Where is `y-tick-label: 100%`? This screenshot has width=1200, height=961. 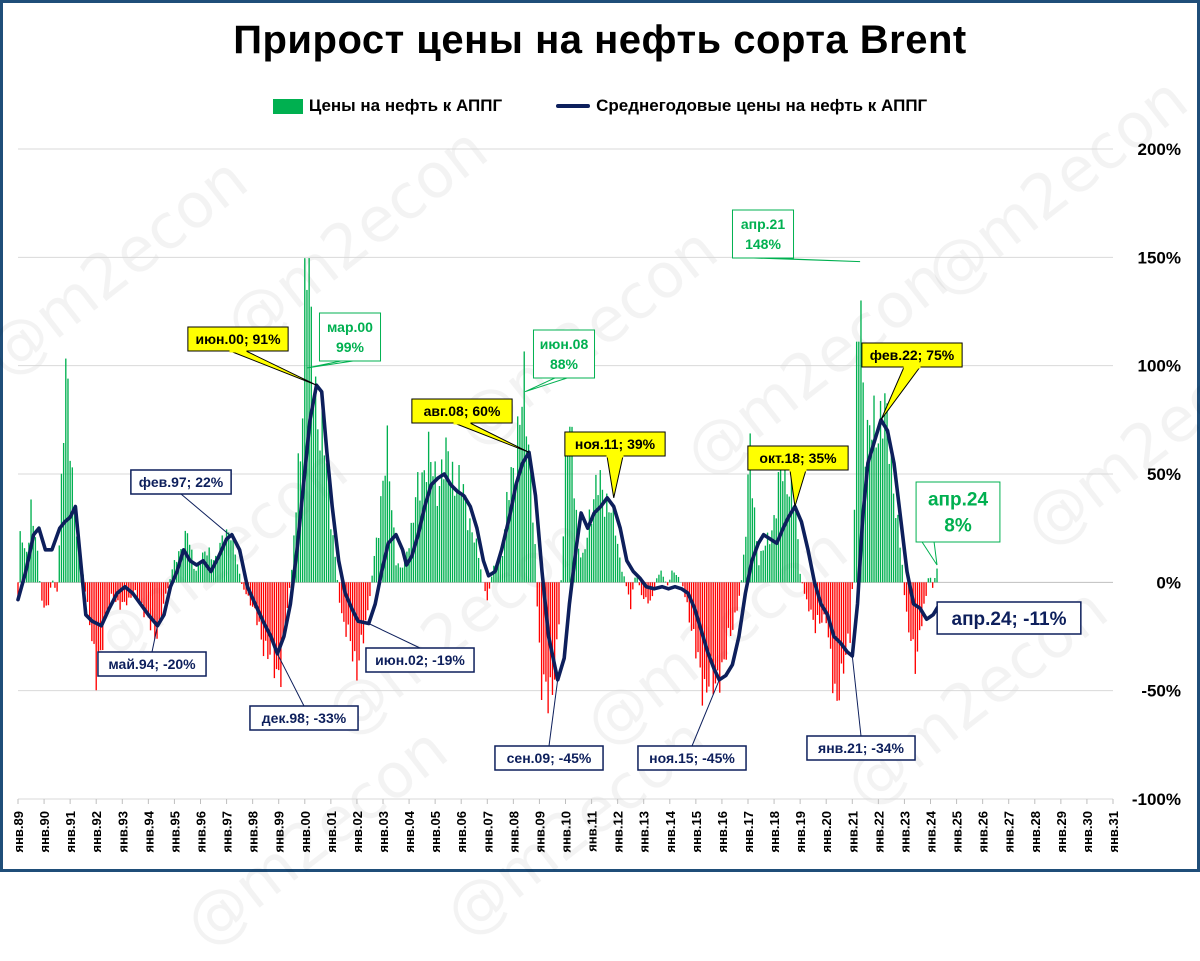
y-tick-label: 100% is located at coordinates (1159, 366).